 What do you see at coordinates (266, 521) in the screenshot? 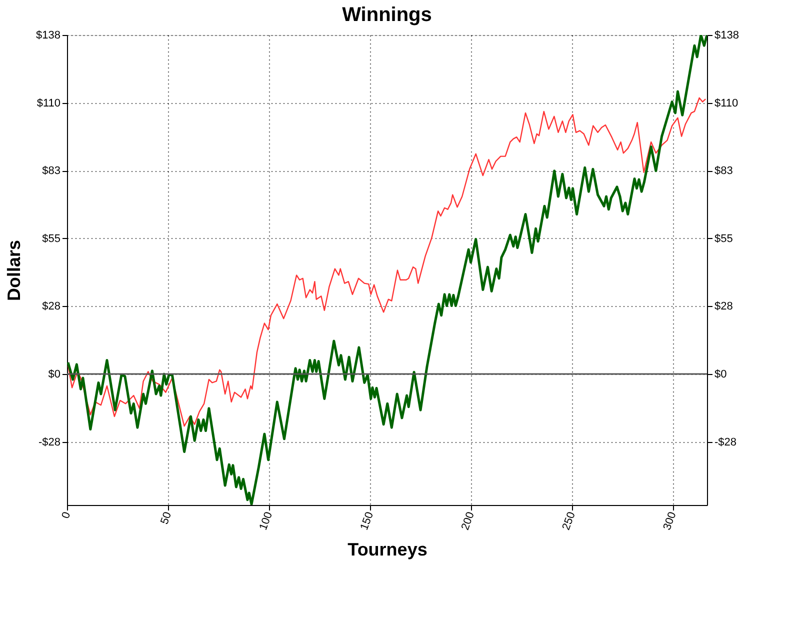
I see `x-tick-label: 100` at bounding box center [266, 521].